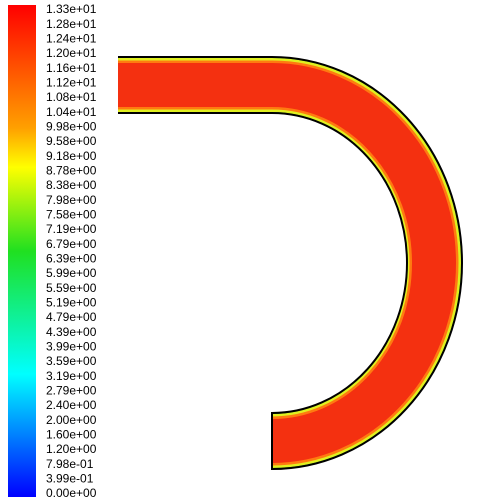 The width and height of the screenshot is (478, 504). What do you see at coordinates (71, 288) in the screenshot?
I see `colorbar-label: 5.59e+00` at bounding box center [71, 288].